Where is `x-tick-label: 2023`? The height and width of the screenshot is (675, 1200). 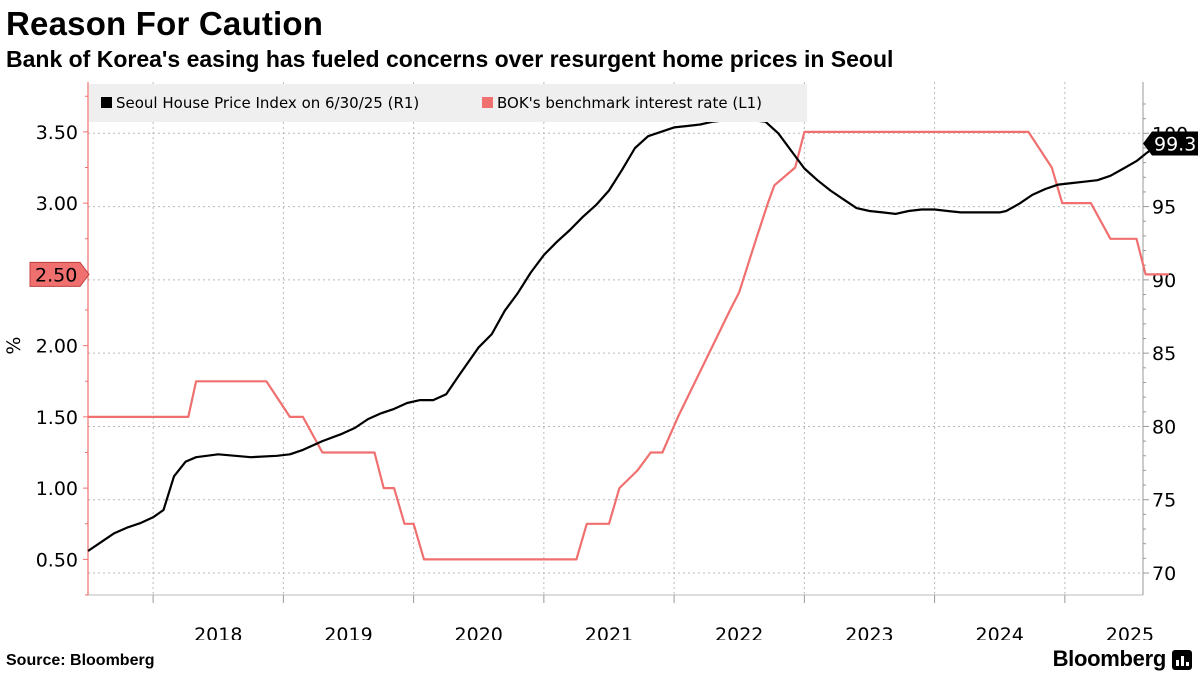
x-tick-label: 2023 is located at coordinates (869, 632).